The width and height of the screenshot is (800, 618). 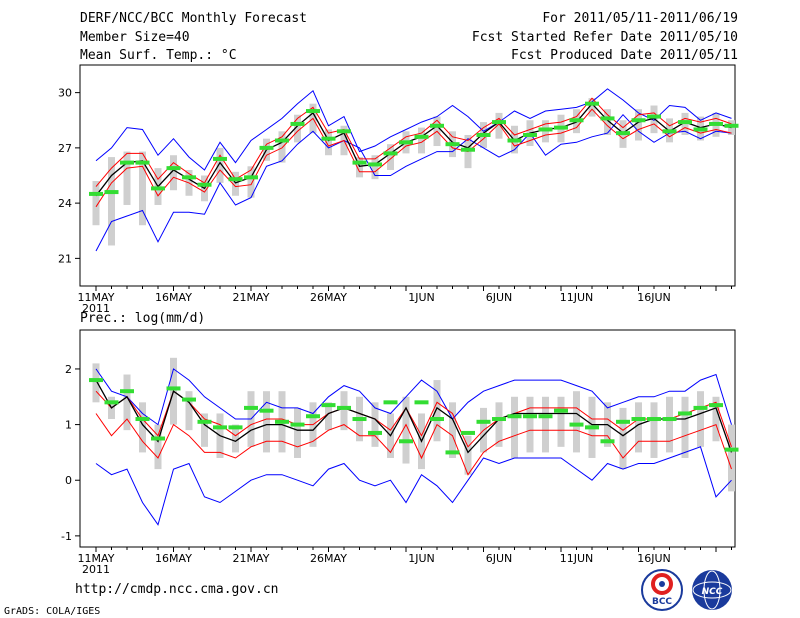 What do you see at coordinates (662, 590) in the screenshot?
I see `bcc-logo: BCC` at bounding box center [662, 590].